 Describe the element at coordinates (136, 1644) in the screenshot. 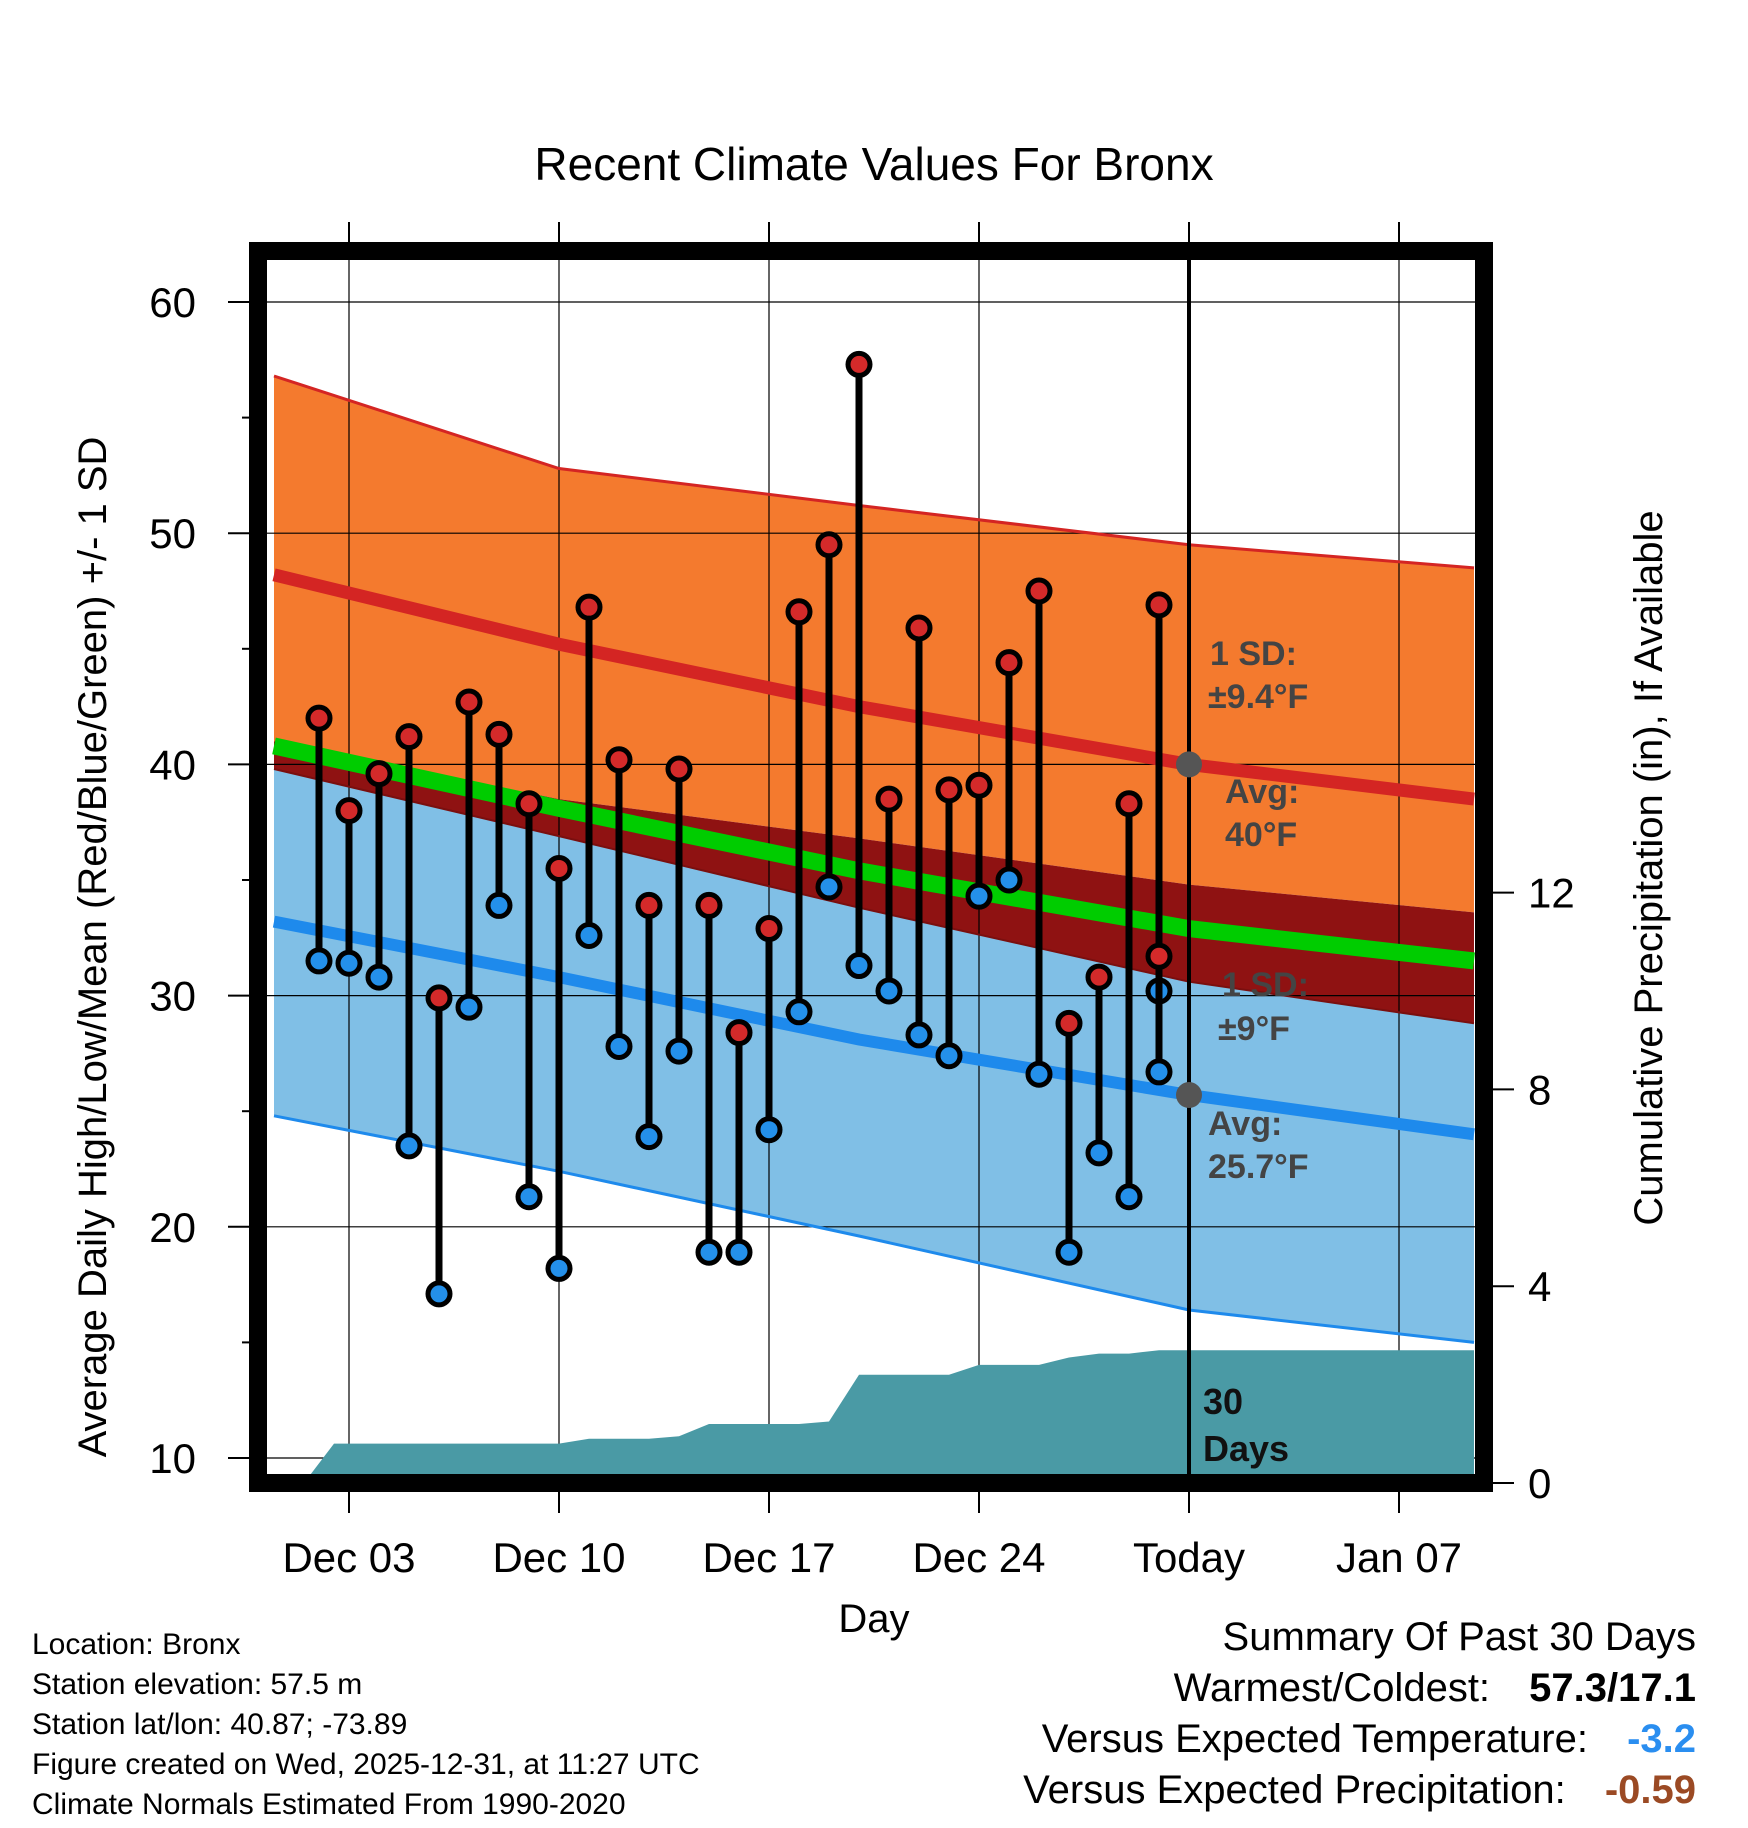

I see `location-text: Location: Bronx` at that location.